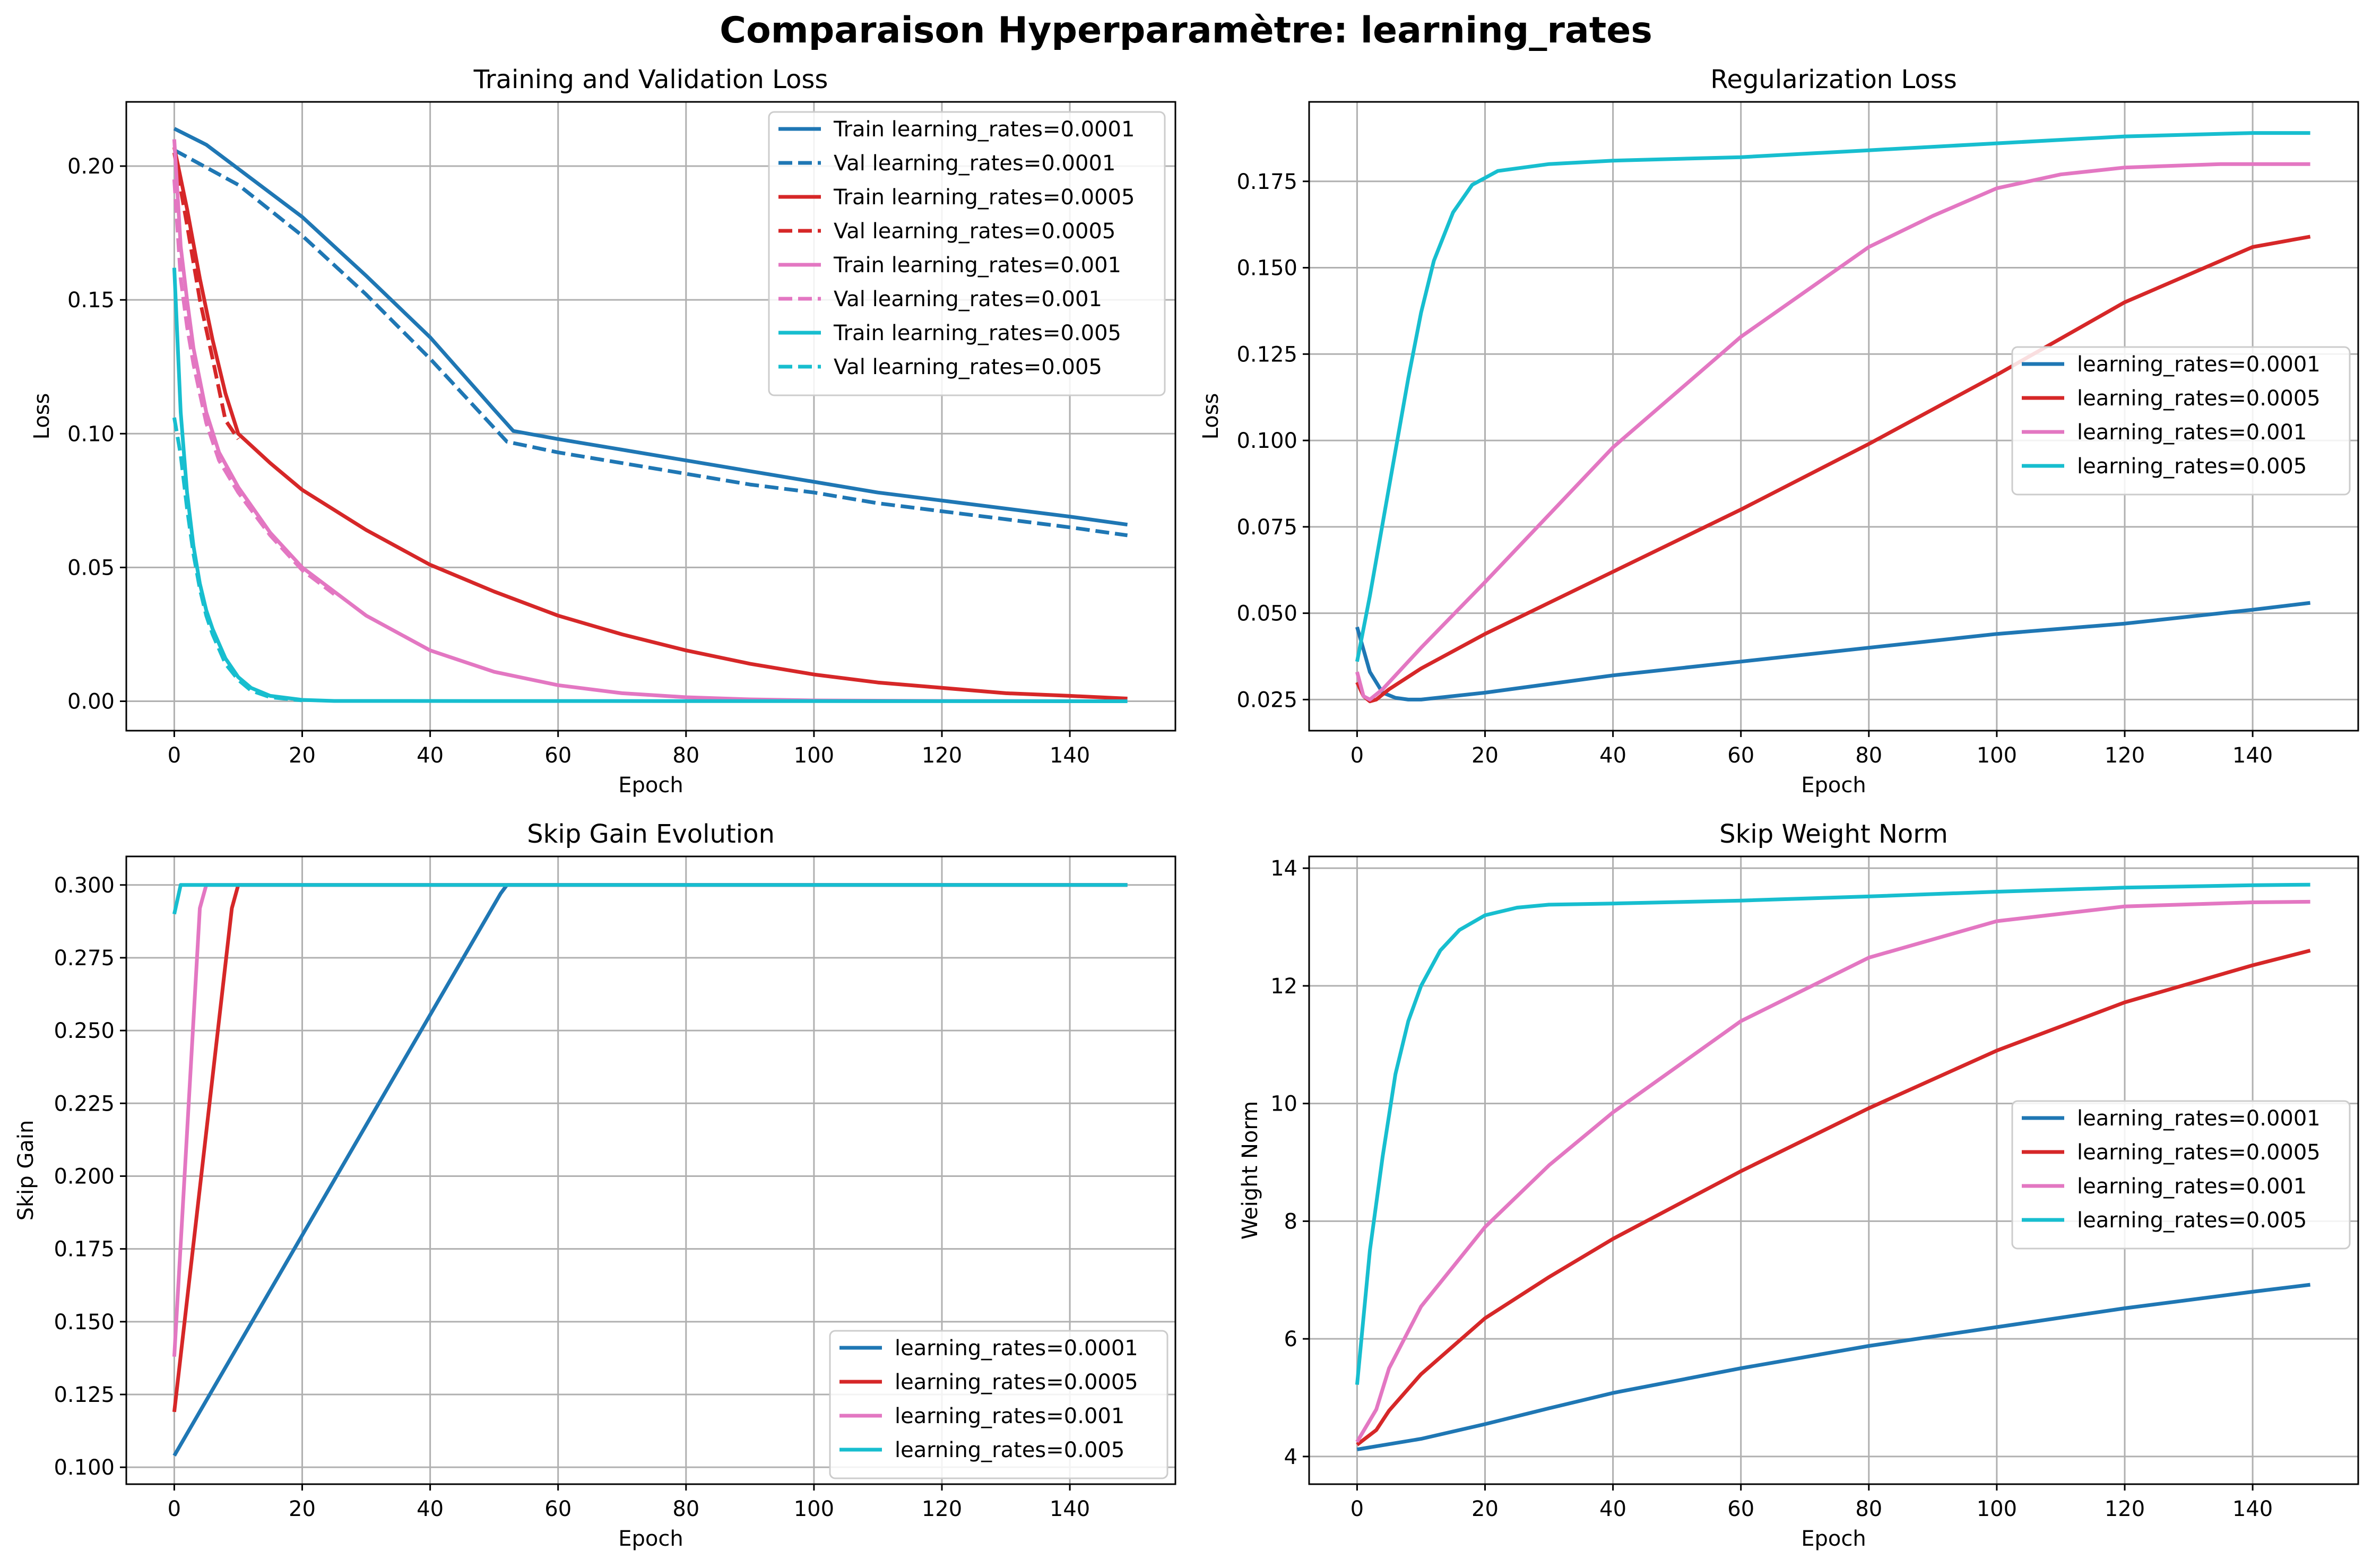 The width and height of the screenshot is (2372, 1568). Describe the element at coordinates (1266, 268) in the screenshot. I see `y-tick-label: 0.150` at that location.